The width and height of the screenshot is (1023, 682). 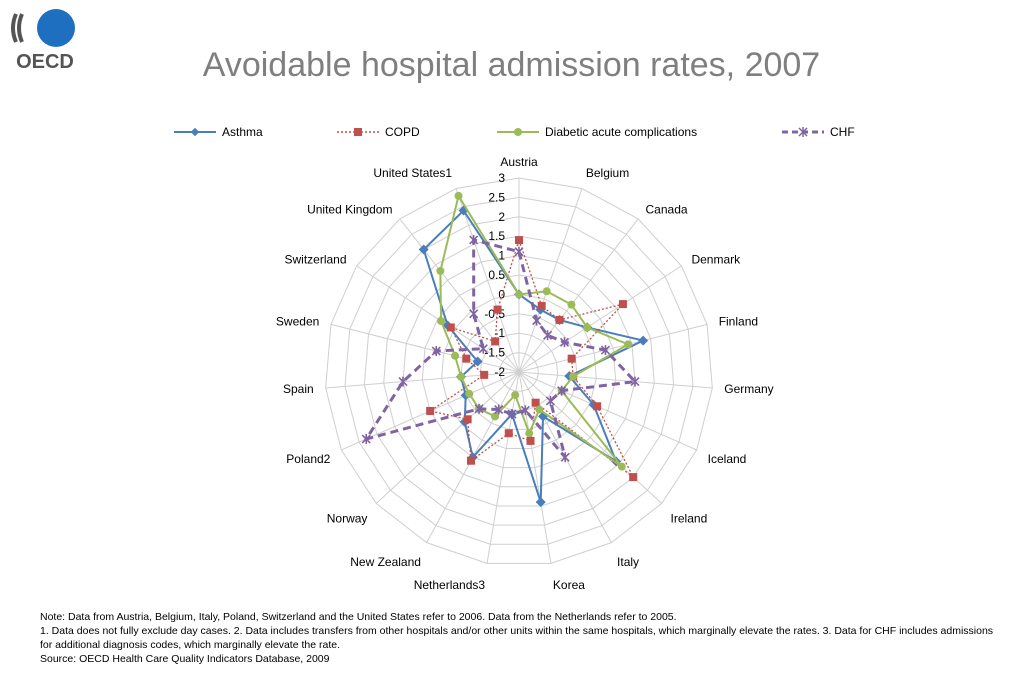 I want to click on legend-label-diabetic: Diabetic acute complications, so click(x=621, y=132).